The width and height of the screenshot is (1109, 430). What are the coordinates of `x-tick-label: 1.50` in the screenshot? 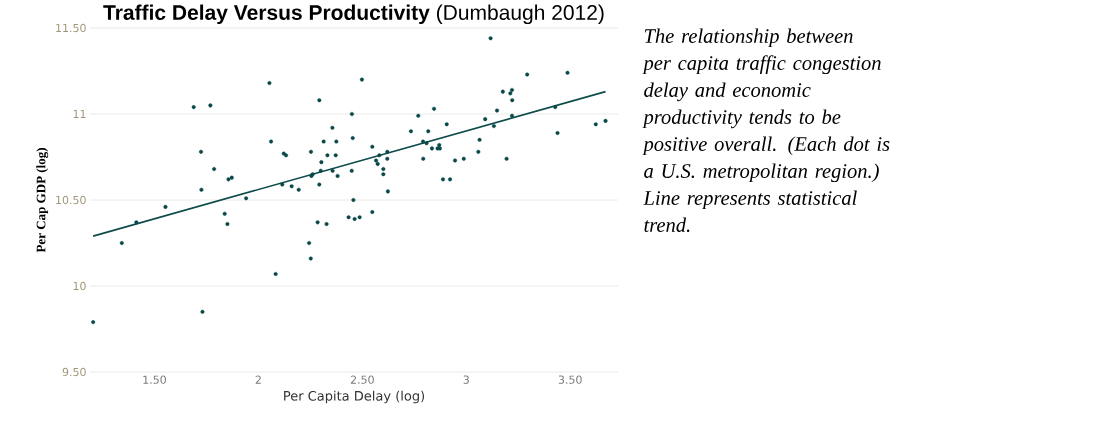 It's located at (154, 379).